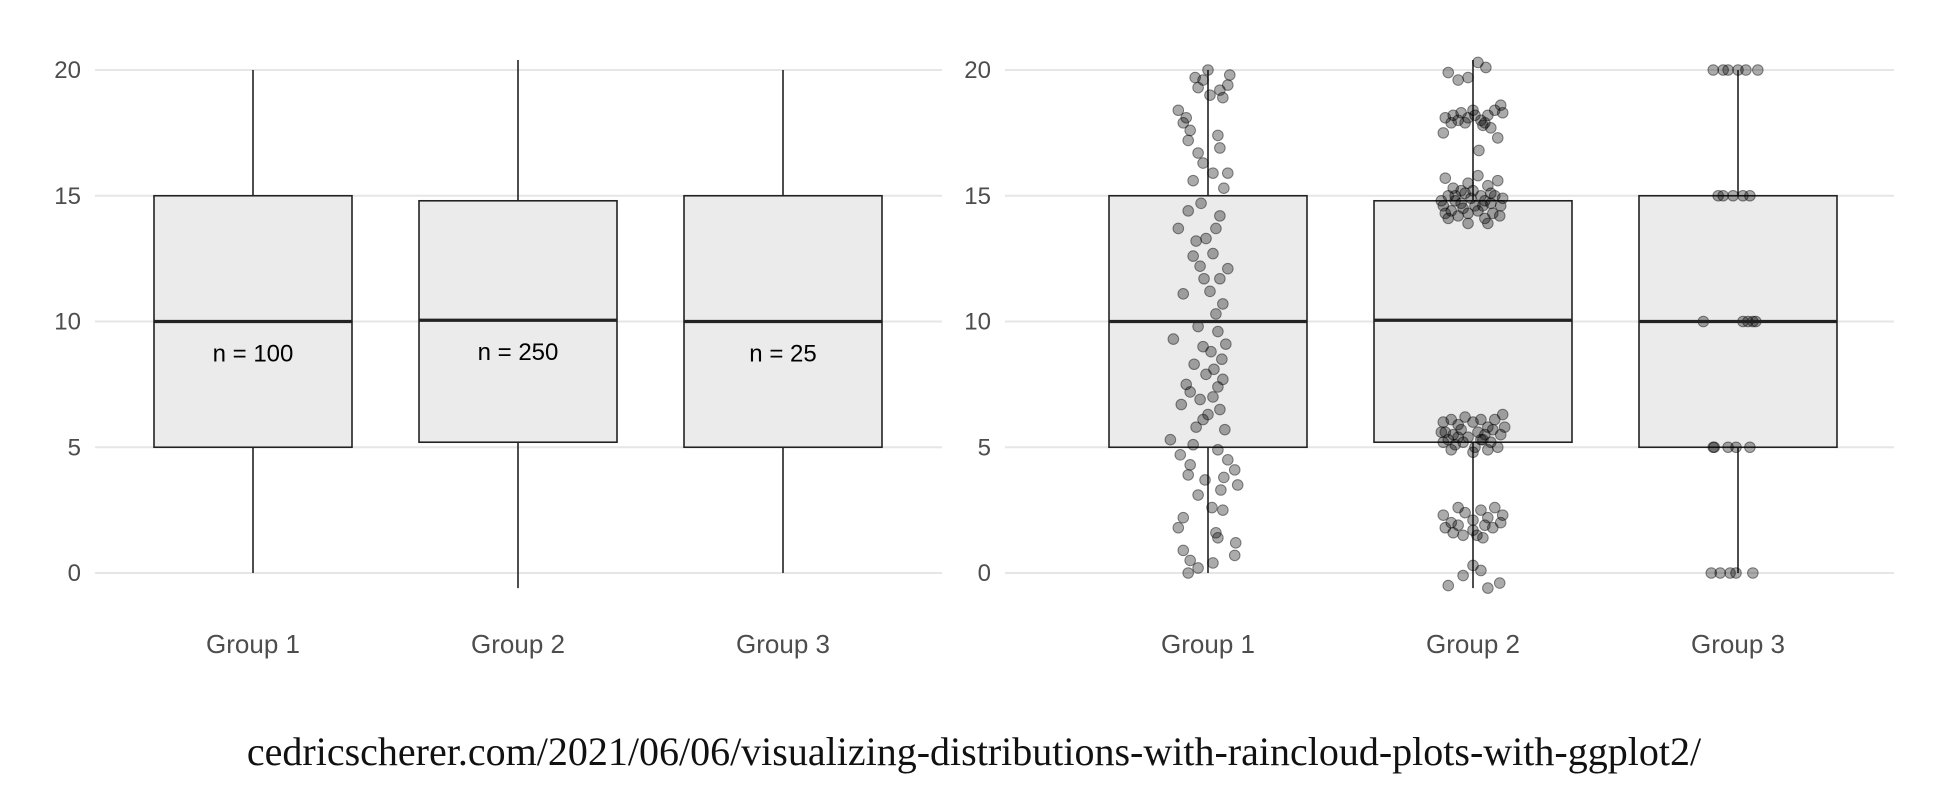  What do you see at coordinates (984, 573) in the screenshot?
I see `y-tick-label-0: 0` at bounding box center [984, 573].